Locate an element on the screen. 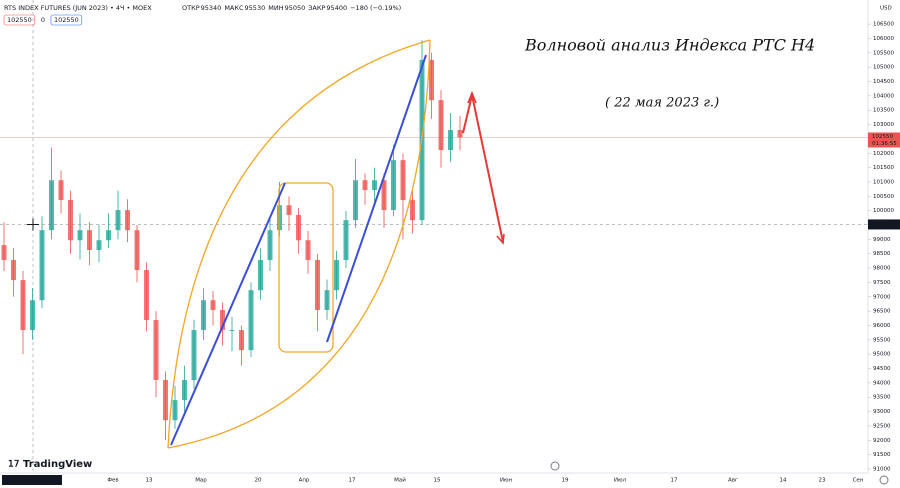 This screenshot has width=900, height=488. y-tick-label: 97500 is located at coordinates (882, 283).